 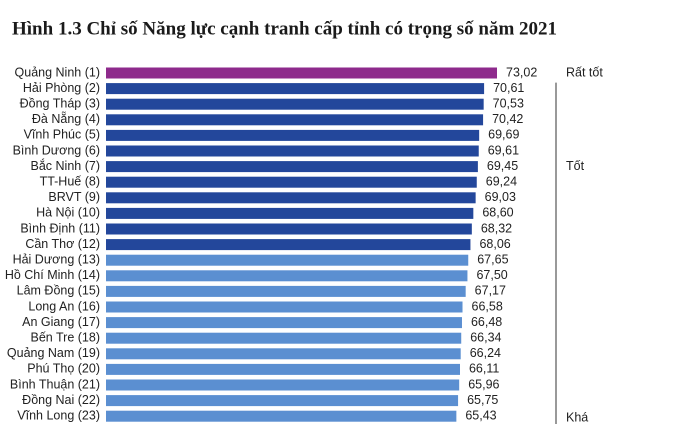 What do you see at coordinates (508, 88) in the screenshot?
I see `value-label: 70,61` at bounding box center [508, 88].